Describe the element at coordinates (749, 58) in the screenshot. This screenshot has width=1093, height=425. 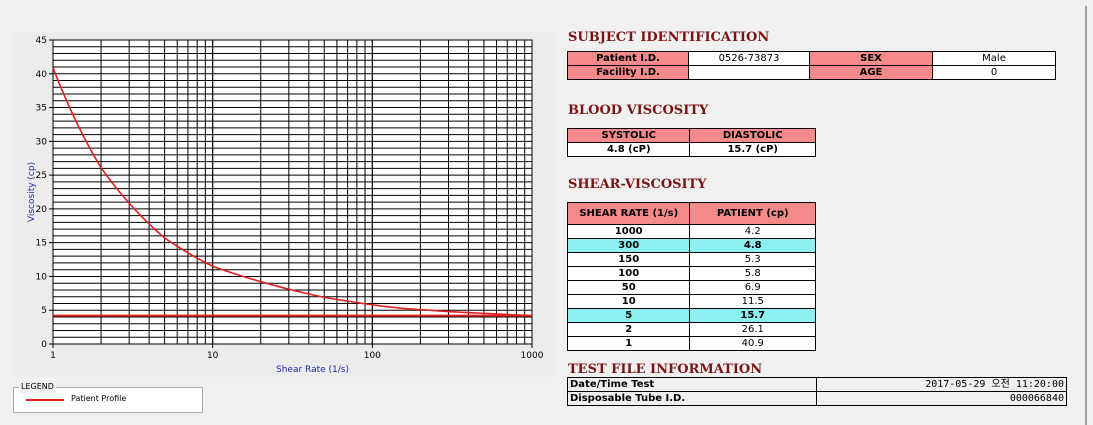
I see `patient-id-value: 0526-73873` at that location.